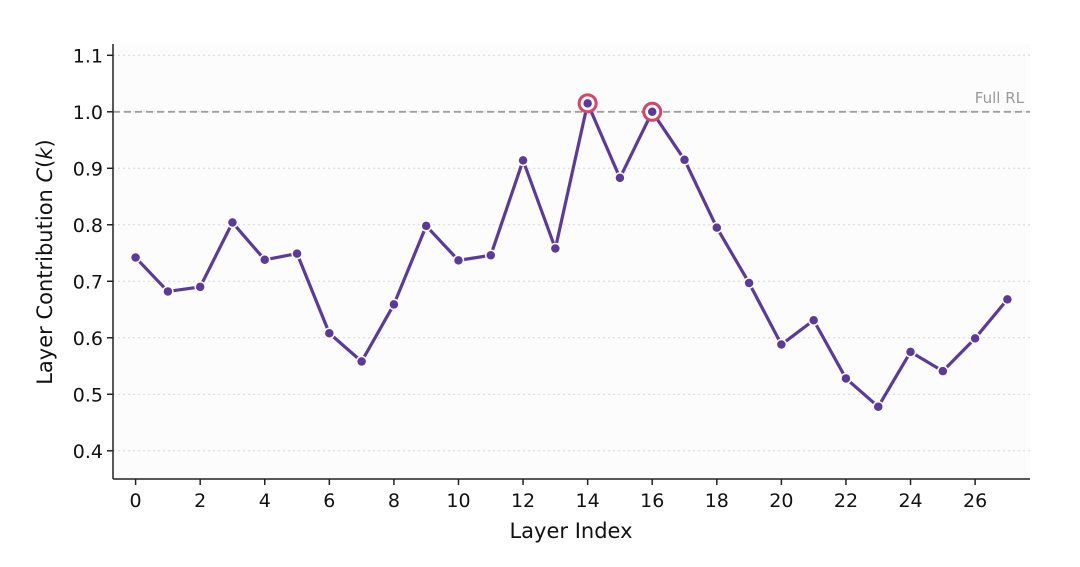  What do you see at coordinates (45, 283) in the screenshot?
I see `y-axis-title-prefix: Layer Contribution` at bounding box center [45, 283].